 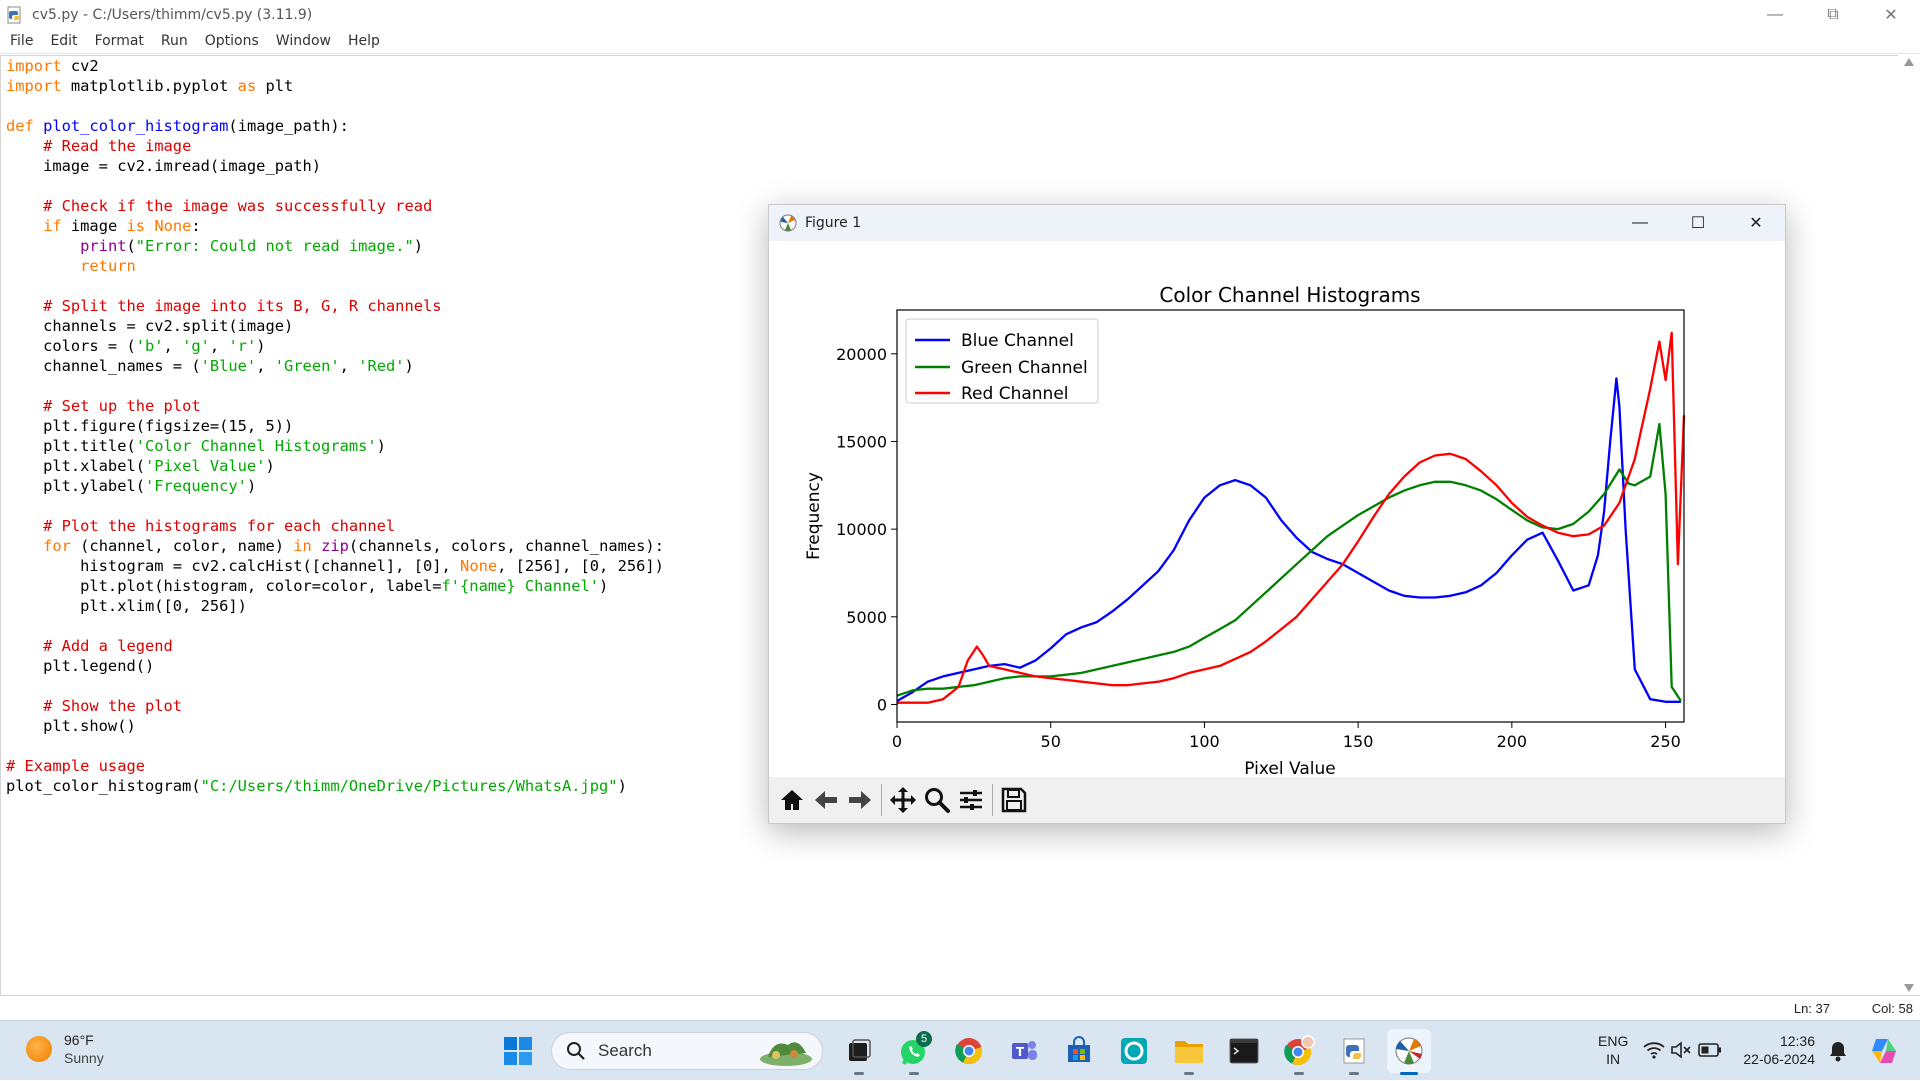 What do you see at coordinates (1613, 1059) in the screenshot?
I see `region-code: IN` at bounding box center [1613, 1059].